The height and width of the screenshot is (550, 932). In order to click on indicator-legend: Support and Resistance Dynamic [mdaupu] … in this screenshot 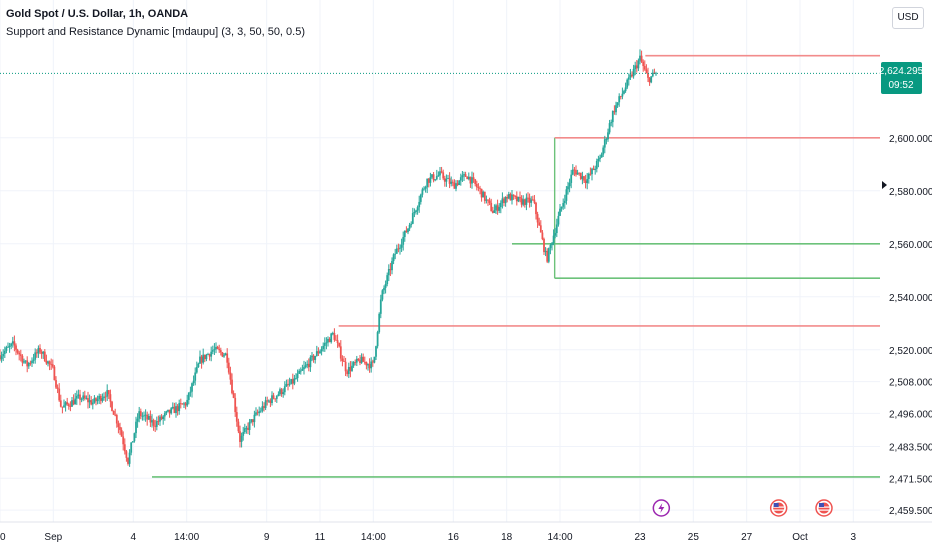, I will do `click(155, 32)`.